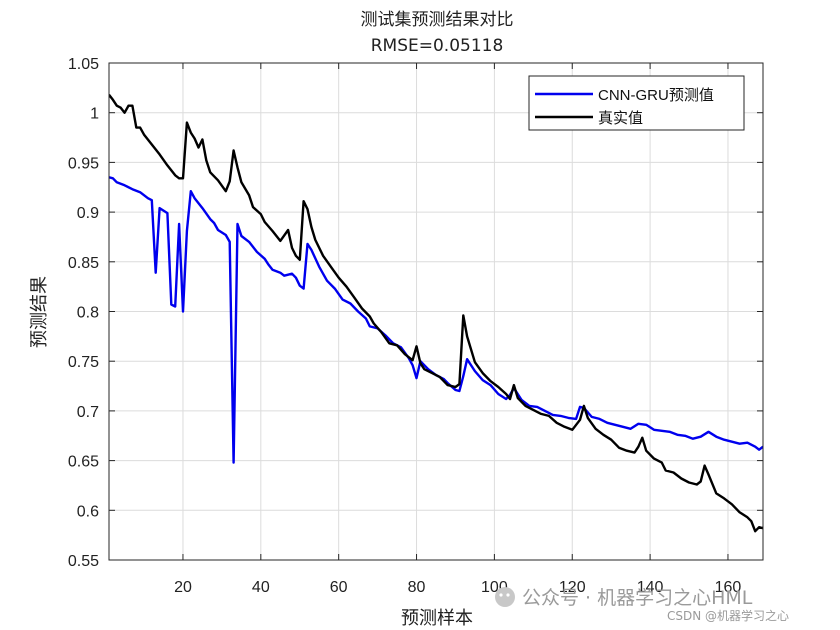 Image resolution: width=840 pixels, height=630 pixels. What do you see at coordinates (83, 64) in the screenshot?
I see `y-tick-label: 1.05` at bounding box center [83, 64].